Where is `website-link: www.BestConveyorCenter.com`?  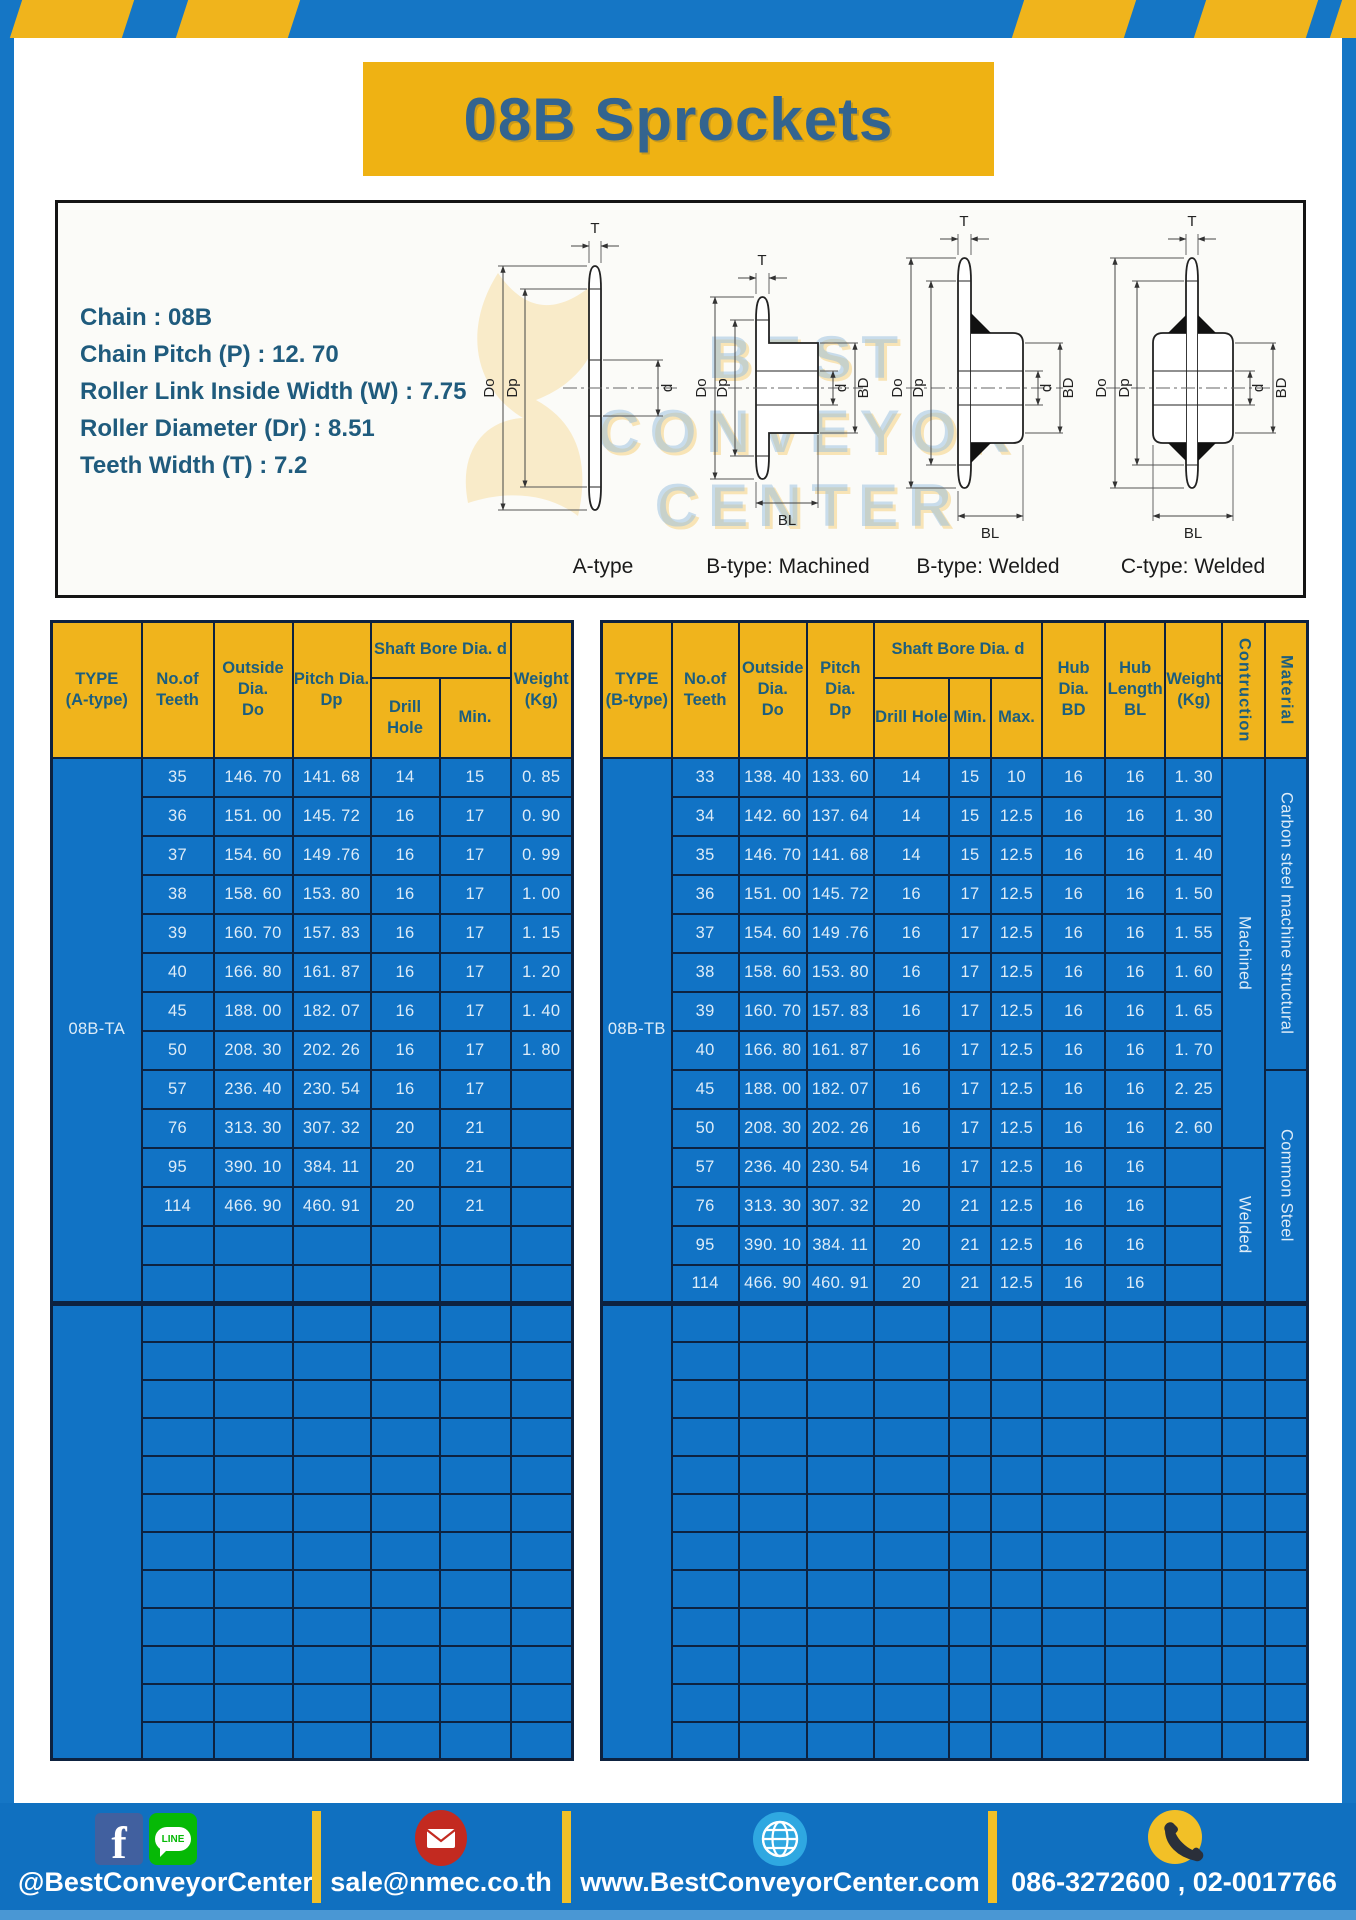 website-link: www.BestConveyorCenter.com is located at coordinates (780, 1882).